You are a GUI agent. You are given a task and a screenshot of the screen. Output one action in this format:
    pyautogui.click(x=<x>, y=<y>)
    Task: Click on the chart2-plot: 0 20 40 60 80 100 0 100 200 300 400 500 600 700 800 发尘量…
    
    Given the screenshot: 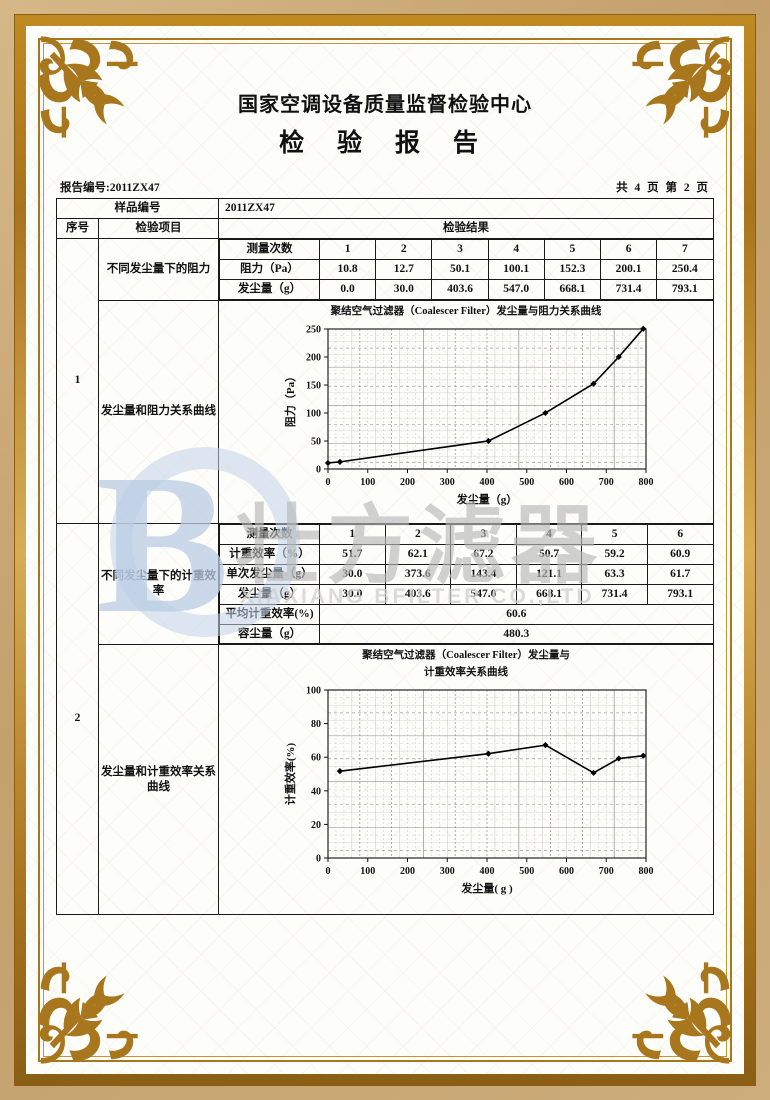 What is the action you would take?
    pyautogui.click(x=468, y=790)
    